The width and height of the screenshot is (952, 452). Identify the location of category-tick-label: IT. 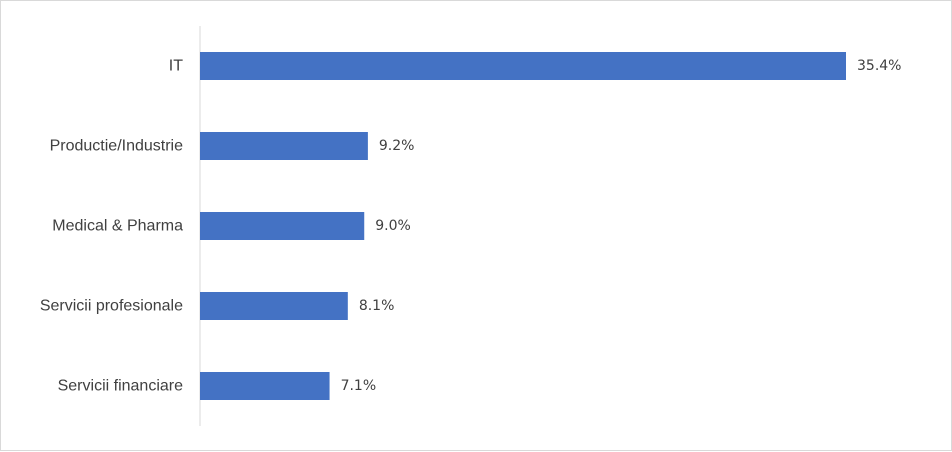
(176, 66).